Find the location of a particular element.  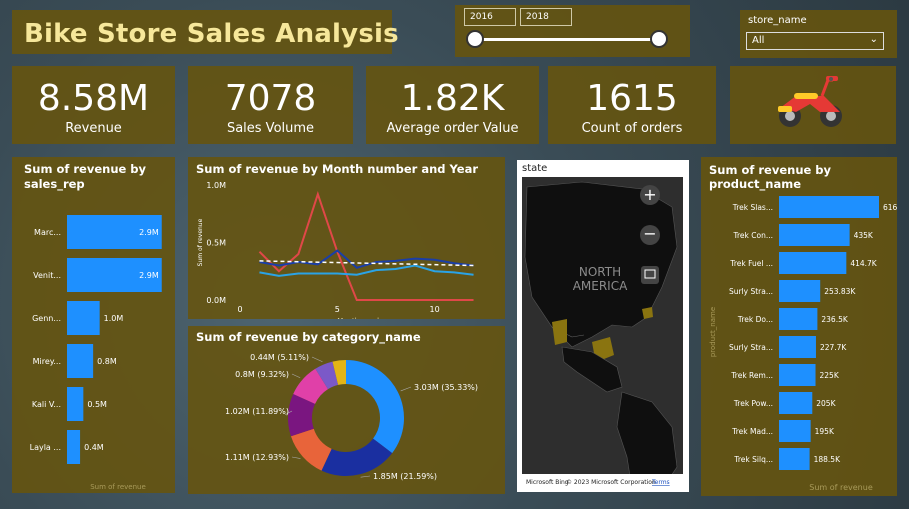

y-axis-label: Sum of revenue is located at coordinates (200, 242).